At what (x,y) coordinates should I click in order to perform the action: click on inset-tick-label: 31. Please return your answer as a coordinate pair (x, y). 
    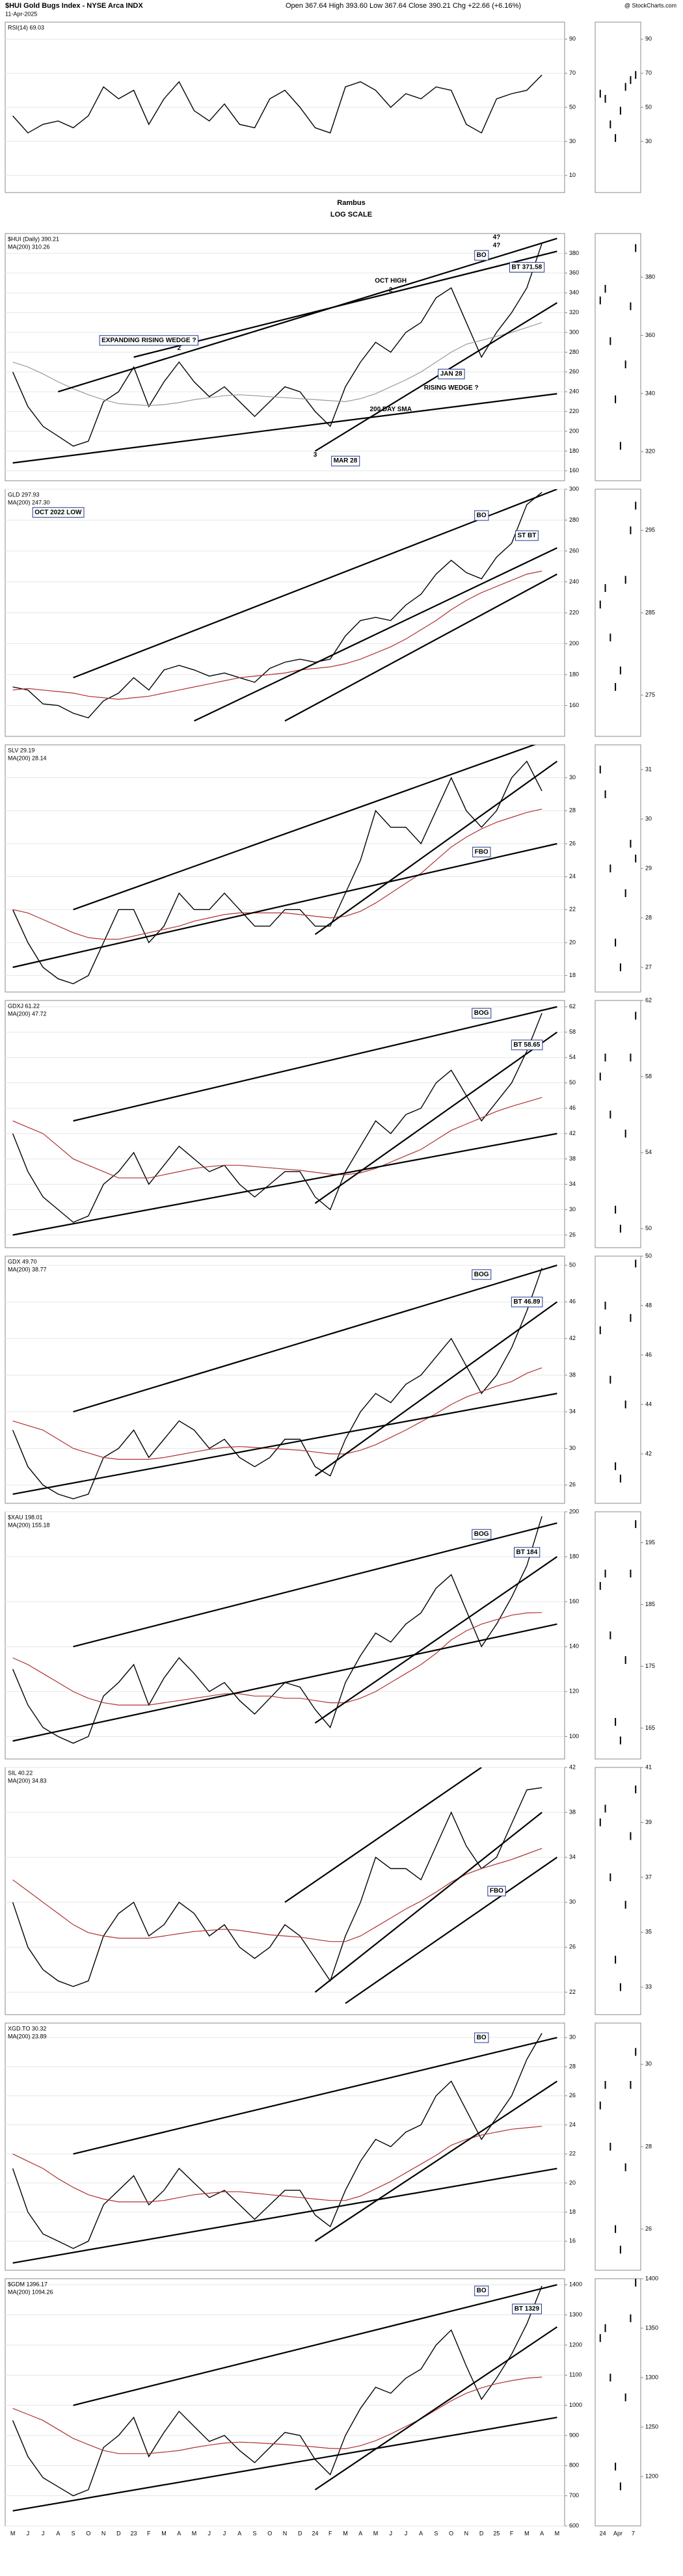
    Looking at the image, I should click on (648, 769).